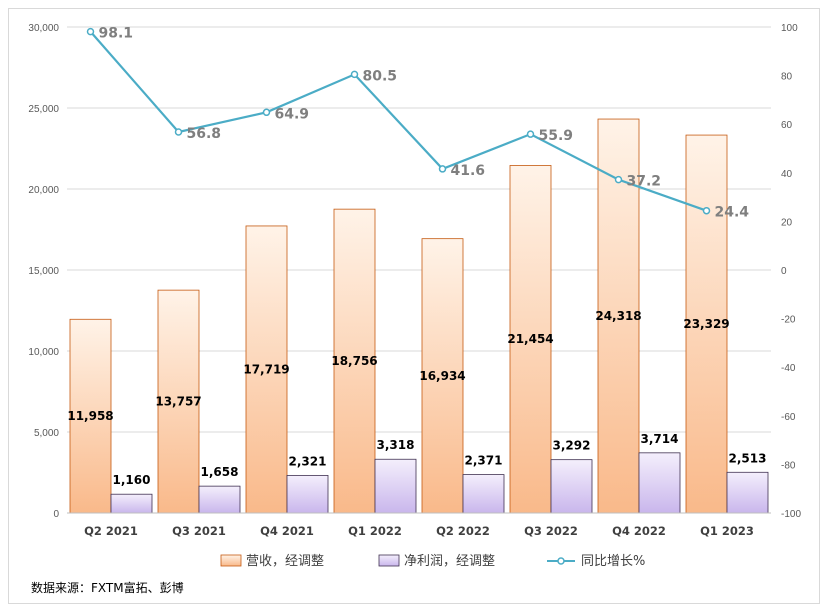  Describe the element at coordinates (43, 109) in the screenshot. I see `left-tick-label: 25,000` at that location.